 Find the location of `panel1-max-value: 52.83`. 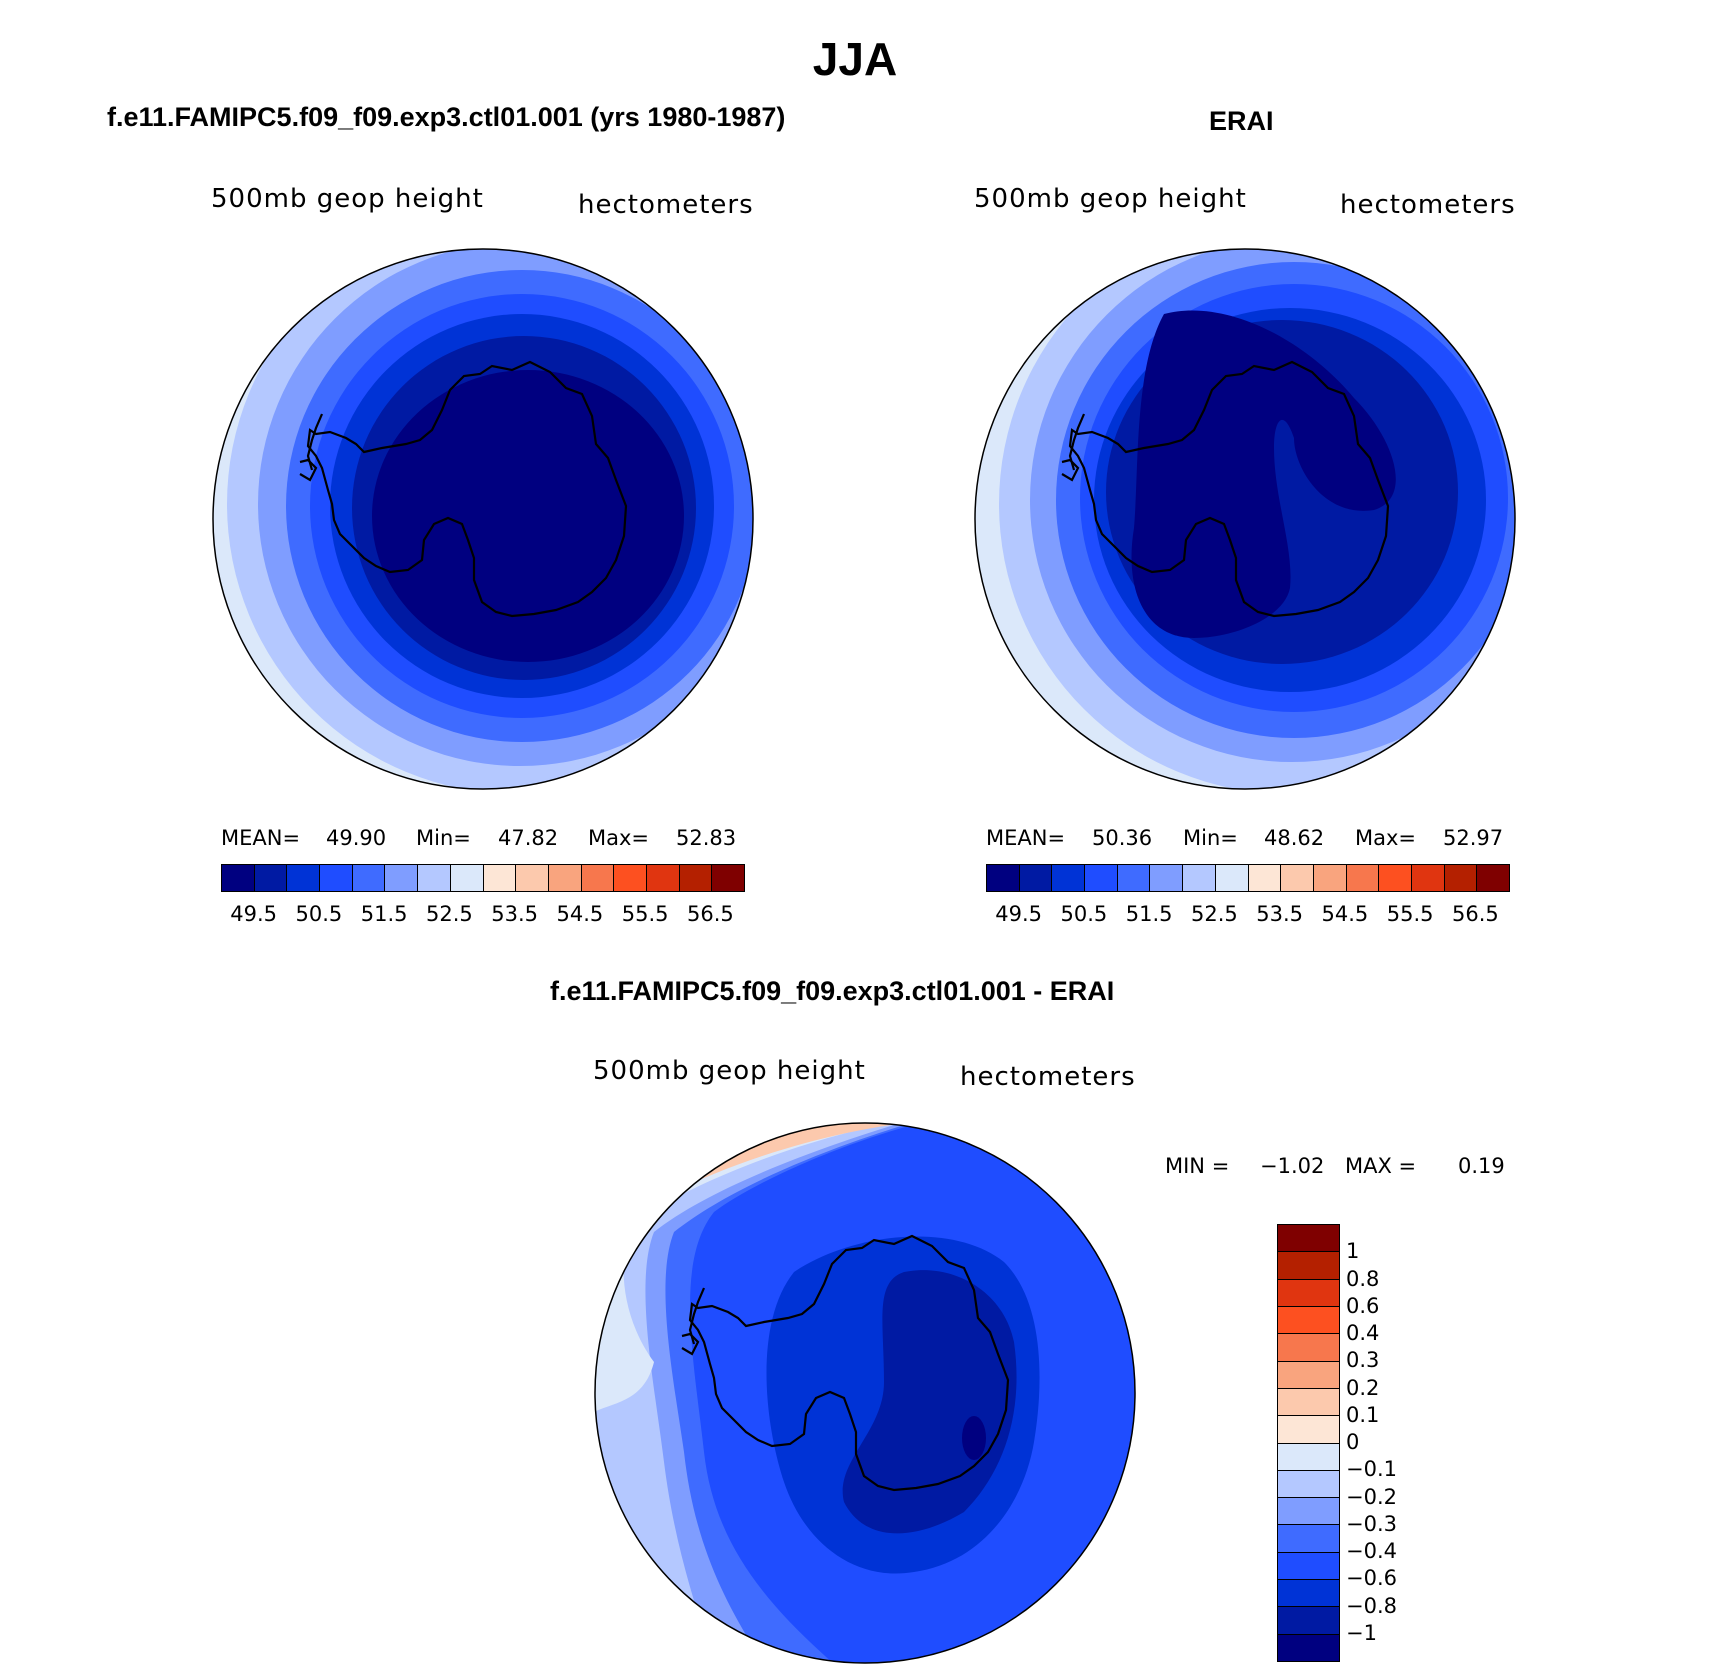

panel1-max-value: 52.83 is located at coordinates (706, 838).